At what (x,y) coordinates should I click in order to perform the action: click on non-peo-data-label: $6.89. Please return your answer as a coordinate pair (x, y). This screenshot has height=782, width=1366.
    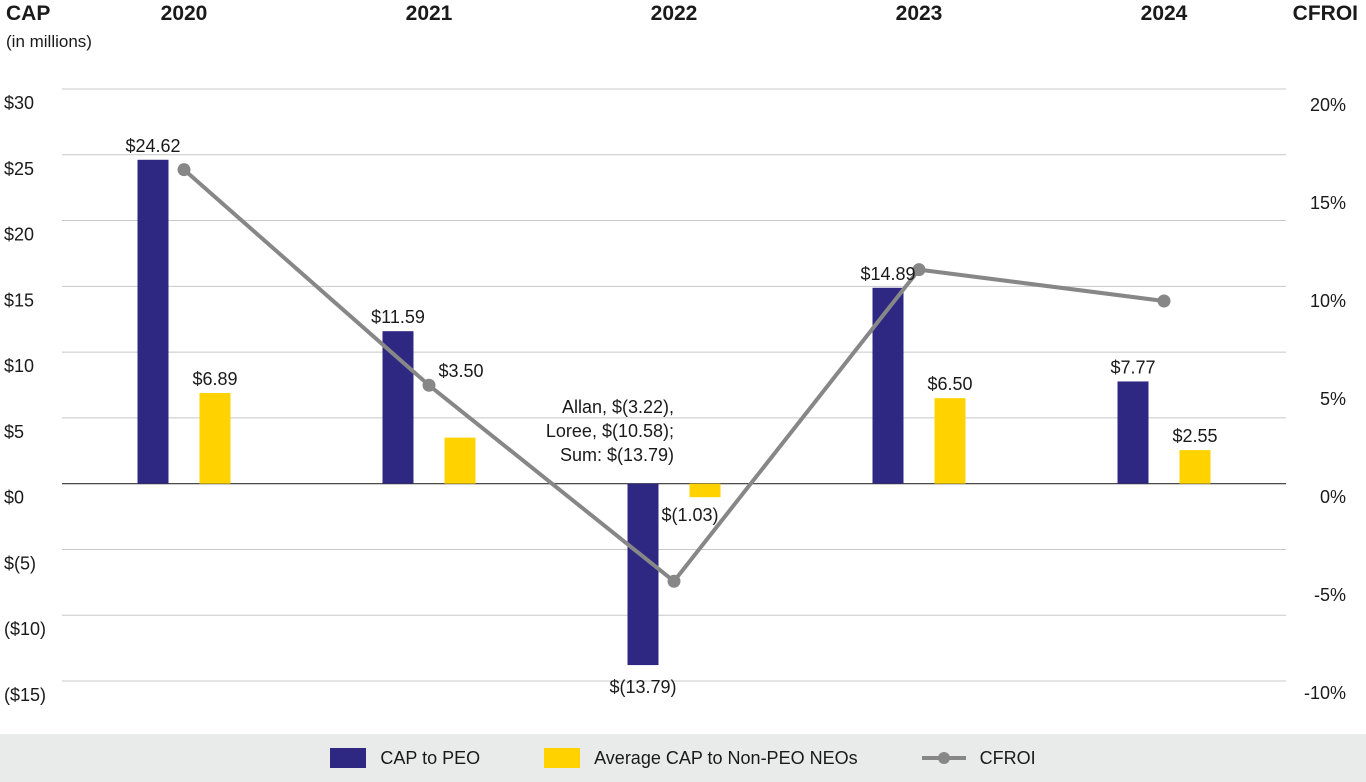
    Looking at the image, I should click on (214, 379).